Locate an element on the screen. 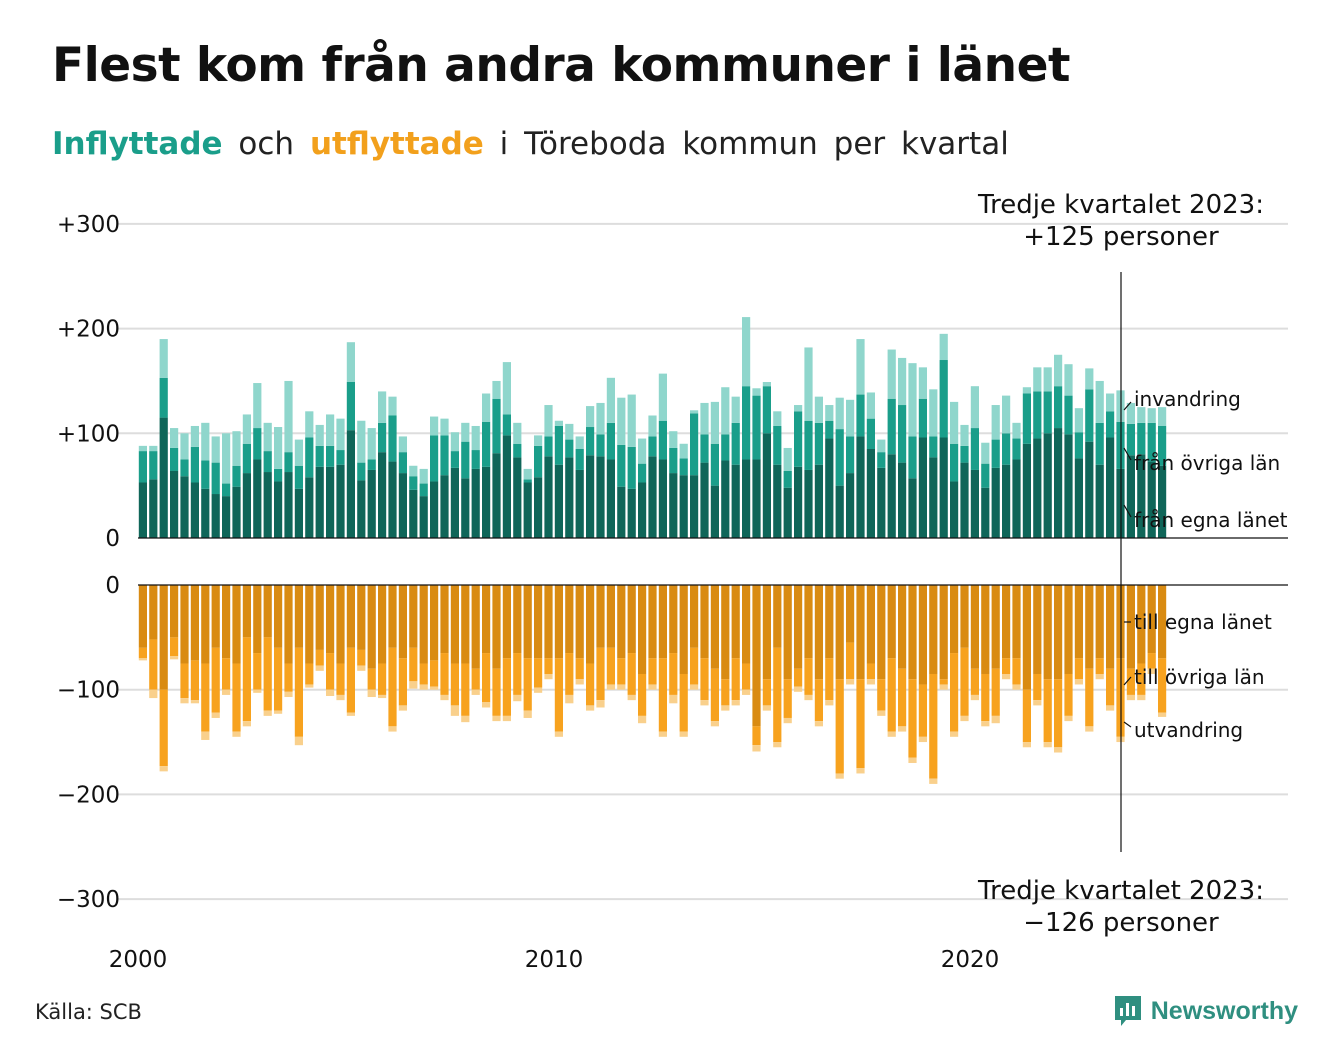  series-label-bottom: till egna länet is located at coordinates (1203, 622).